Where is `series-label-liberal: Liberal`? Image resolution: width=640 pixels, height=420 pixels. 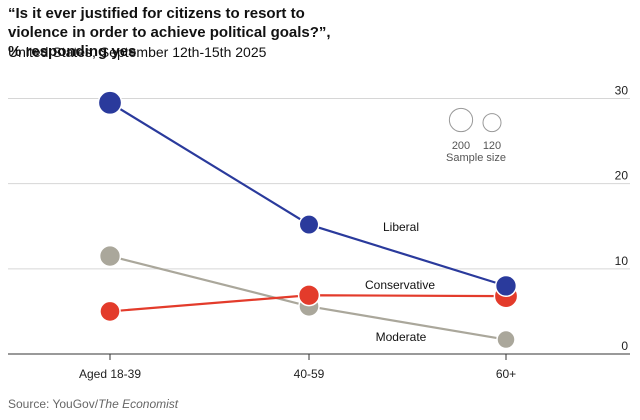
series-label-liberal: Liberal is located at coordinates (401, 227).